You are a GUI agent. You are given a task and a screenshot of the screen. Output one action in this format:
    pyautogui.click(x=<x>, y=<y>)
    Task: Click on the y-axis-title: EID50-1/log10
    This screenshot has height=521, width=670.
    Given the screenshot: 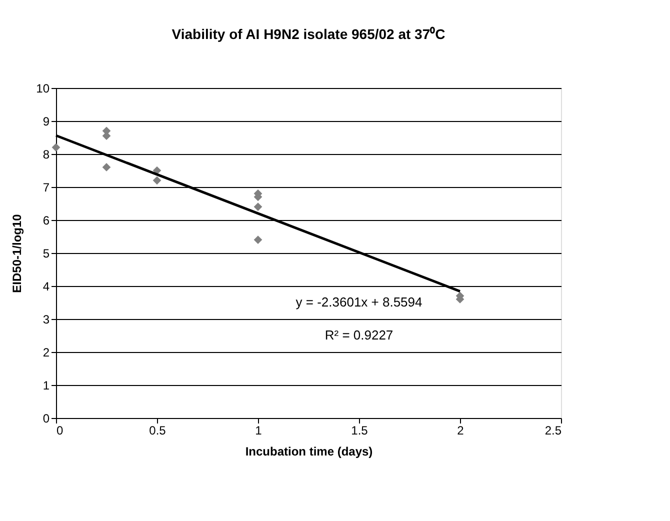 What is the action you would take?
    pyautogui.click(x=17, y=253)
    